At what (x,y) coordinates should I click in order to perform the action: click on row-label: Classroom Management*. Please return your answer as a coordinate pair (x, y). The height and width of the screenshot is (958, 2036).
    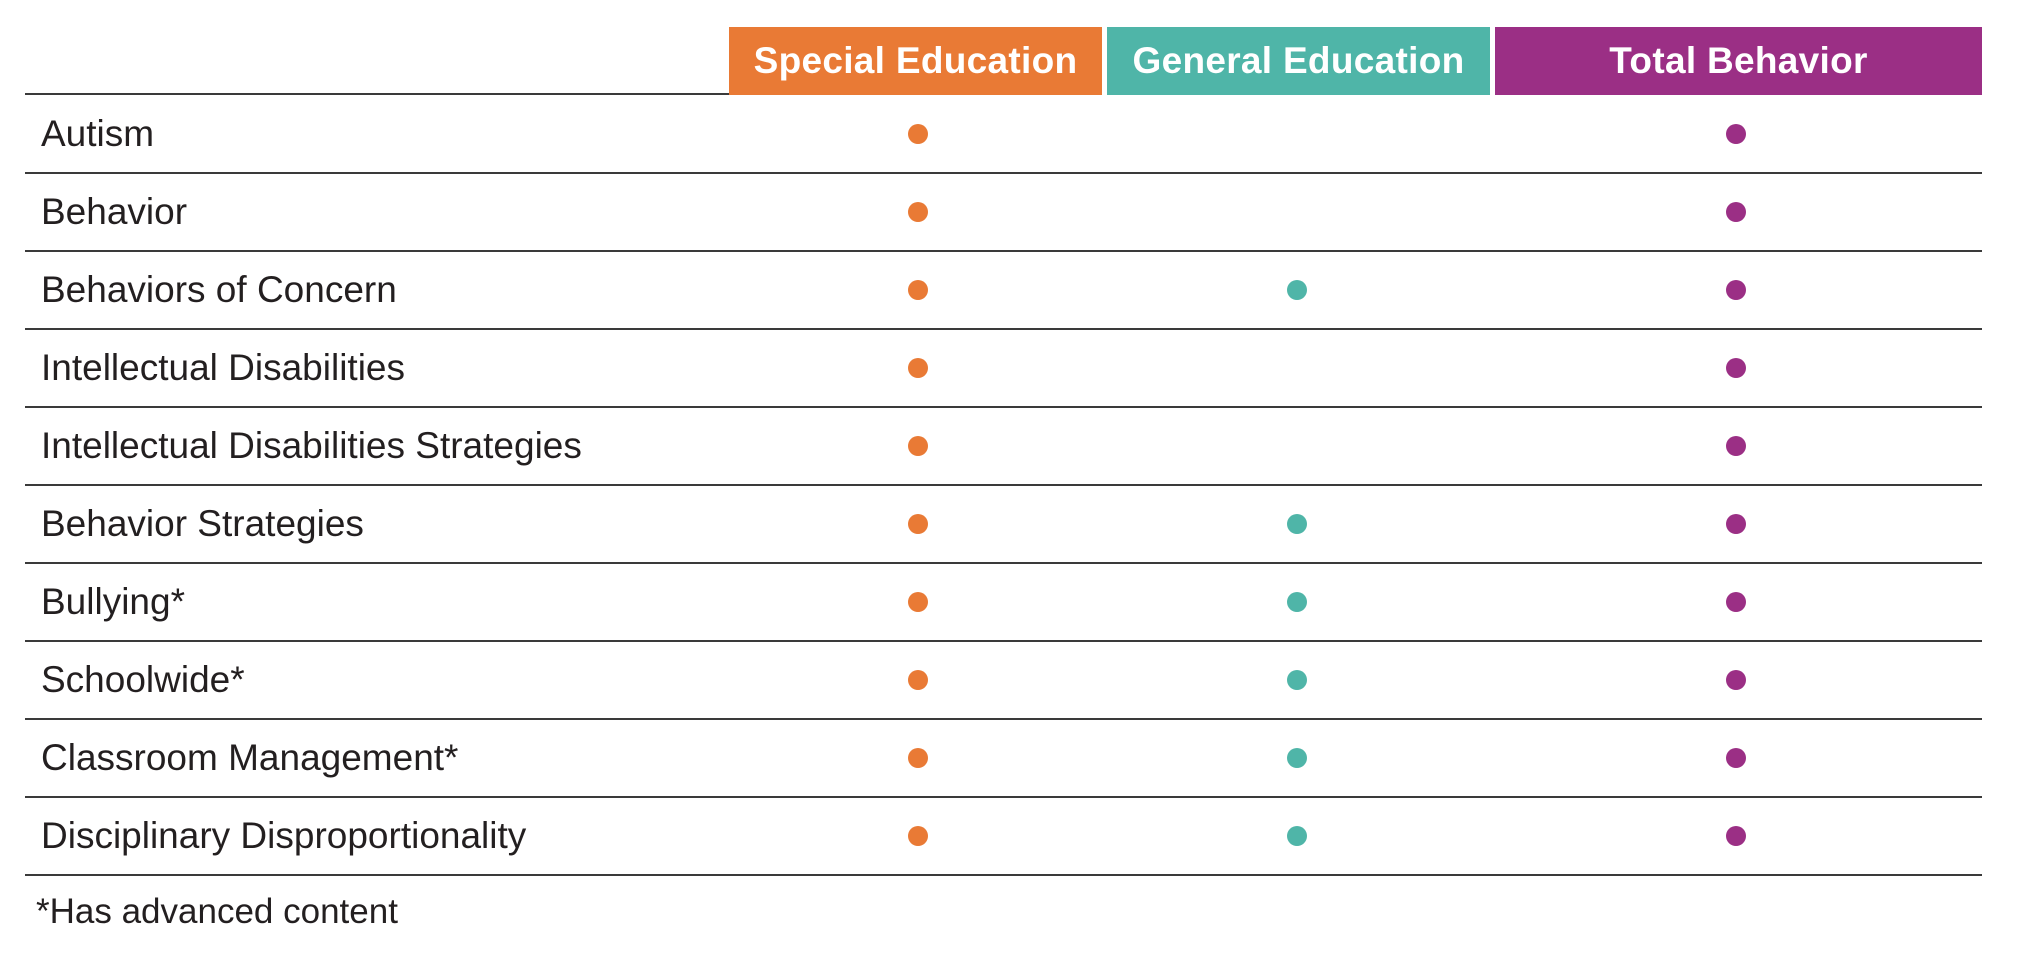
    Looking at the image, I should click on (250, 757).